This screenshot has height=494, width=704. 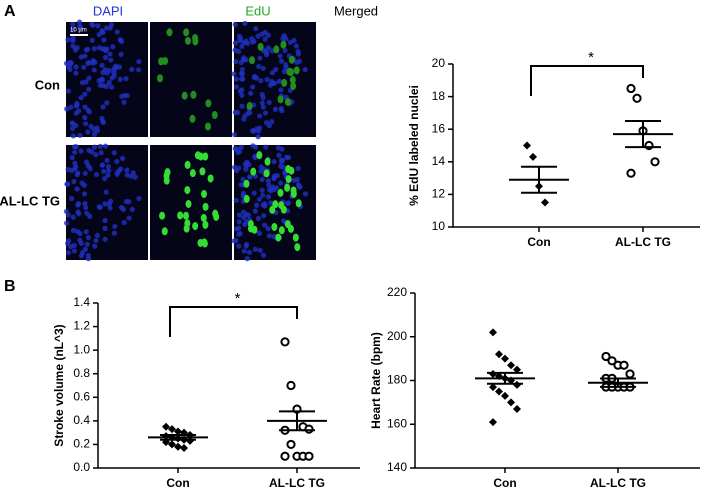 I want to click on row-label: AL-LC TG, so click(x=30, y=200).